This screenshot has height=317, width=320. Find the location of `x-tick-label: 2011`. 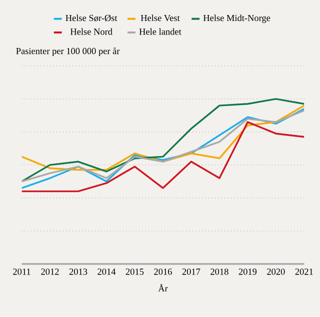

x-tick-label: 2011 is located at coordinates (21, 271).